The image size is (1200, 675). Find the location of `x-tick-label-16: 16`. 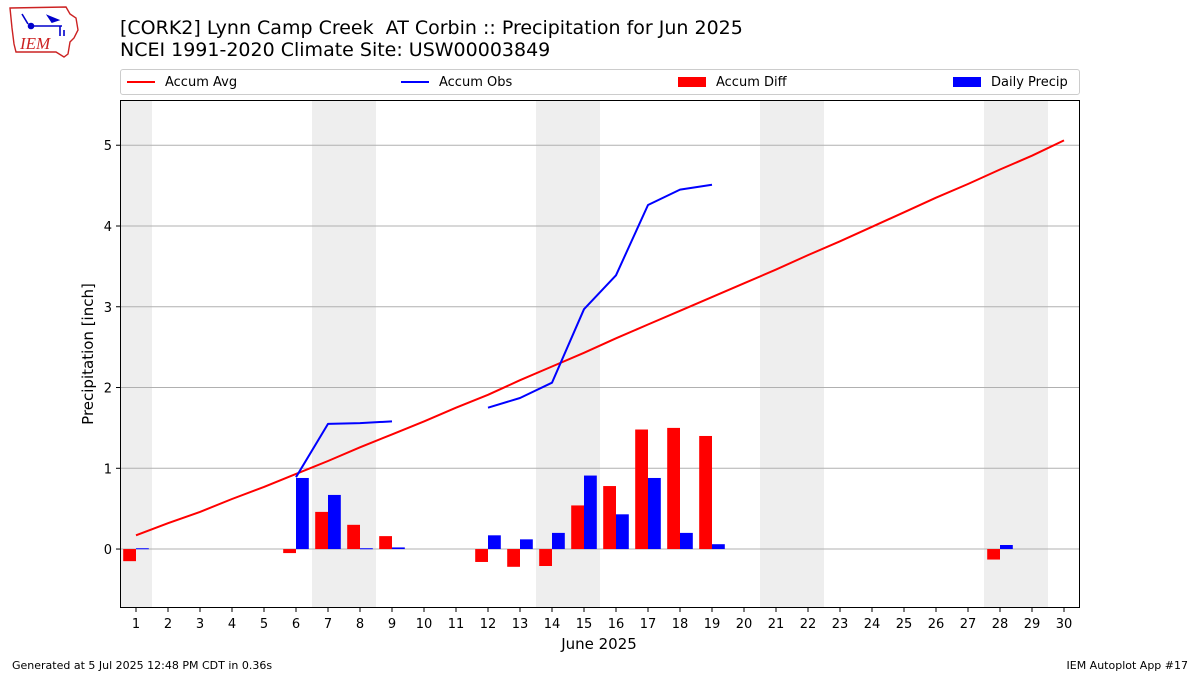

x-tick-label-16: 16 is located at coordinates (616, 624).